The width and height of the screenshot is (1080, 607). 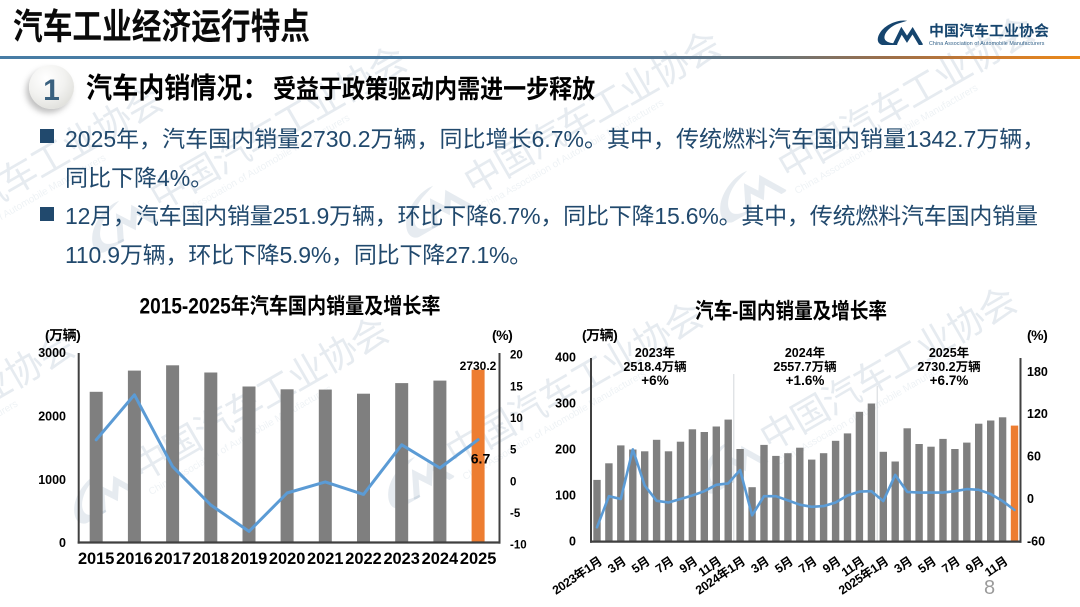 I want to click on svg-text: 2015-2025年汽车国内销量及增长率, so click(x=290, y=305).